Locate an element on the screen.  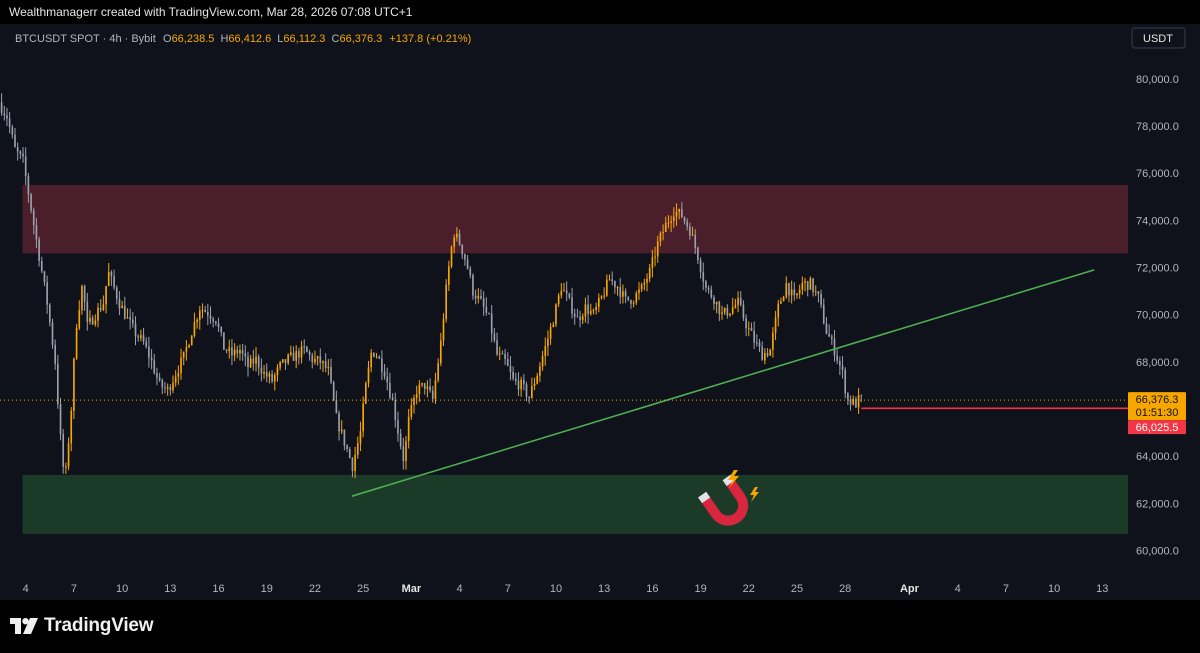
y-tick-label: 80,000.0 is located at coordinates (1157, 80).